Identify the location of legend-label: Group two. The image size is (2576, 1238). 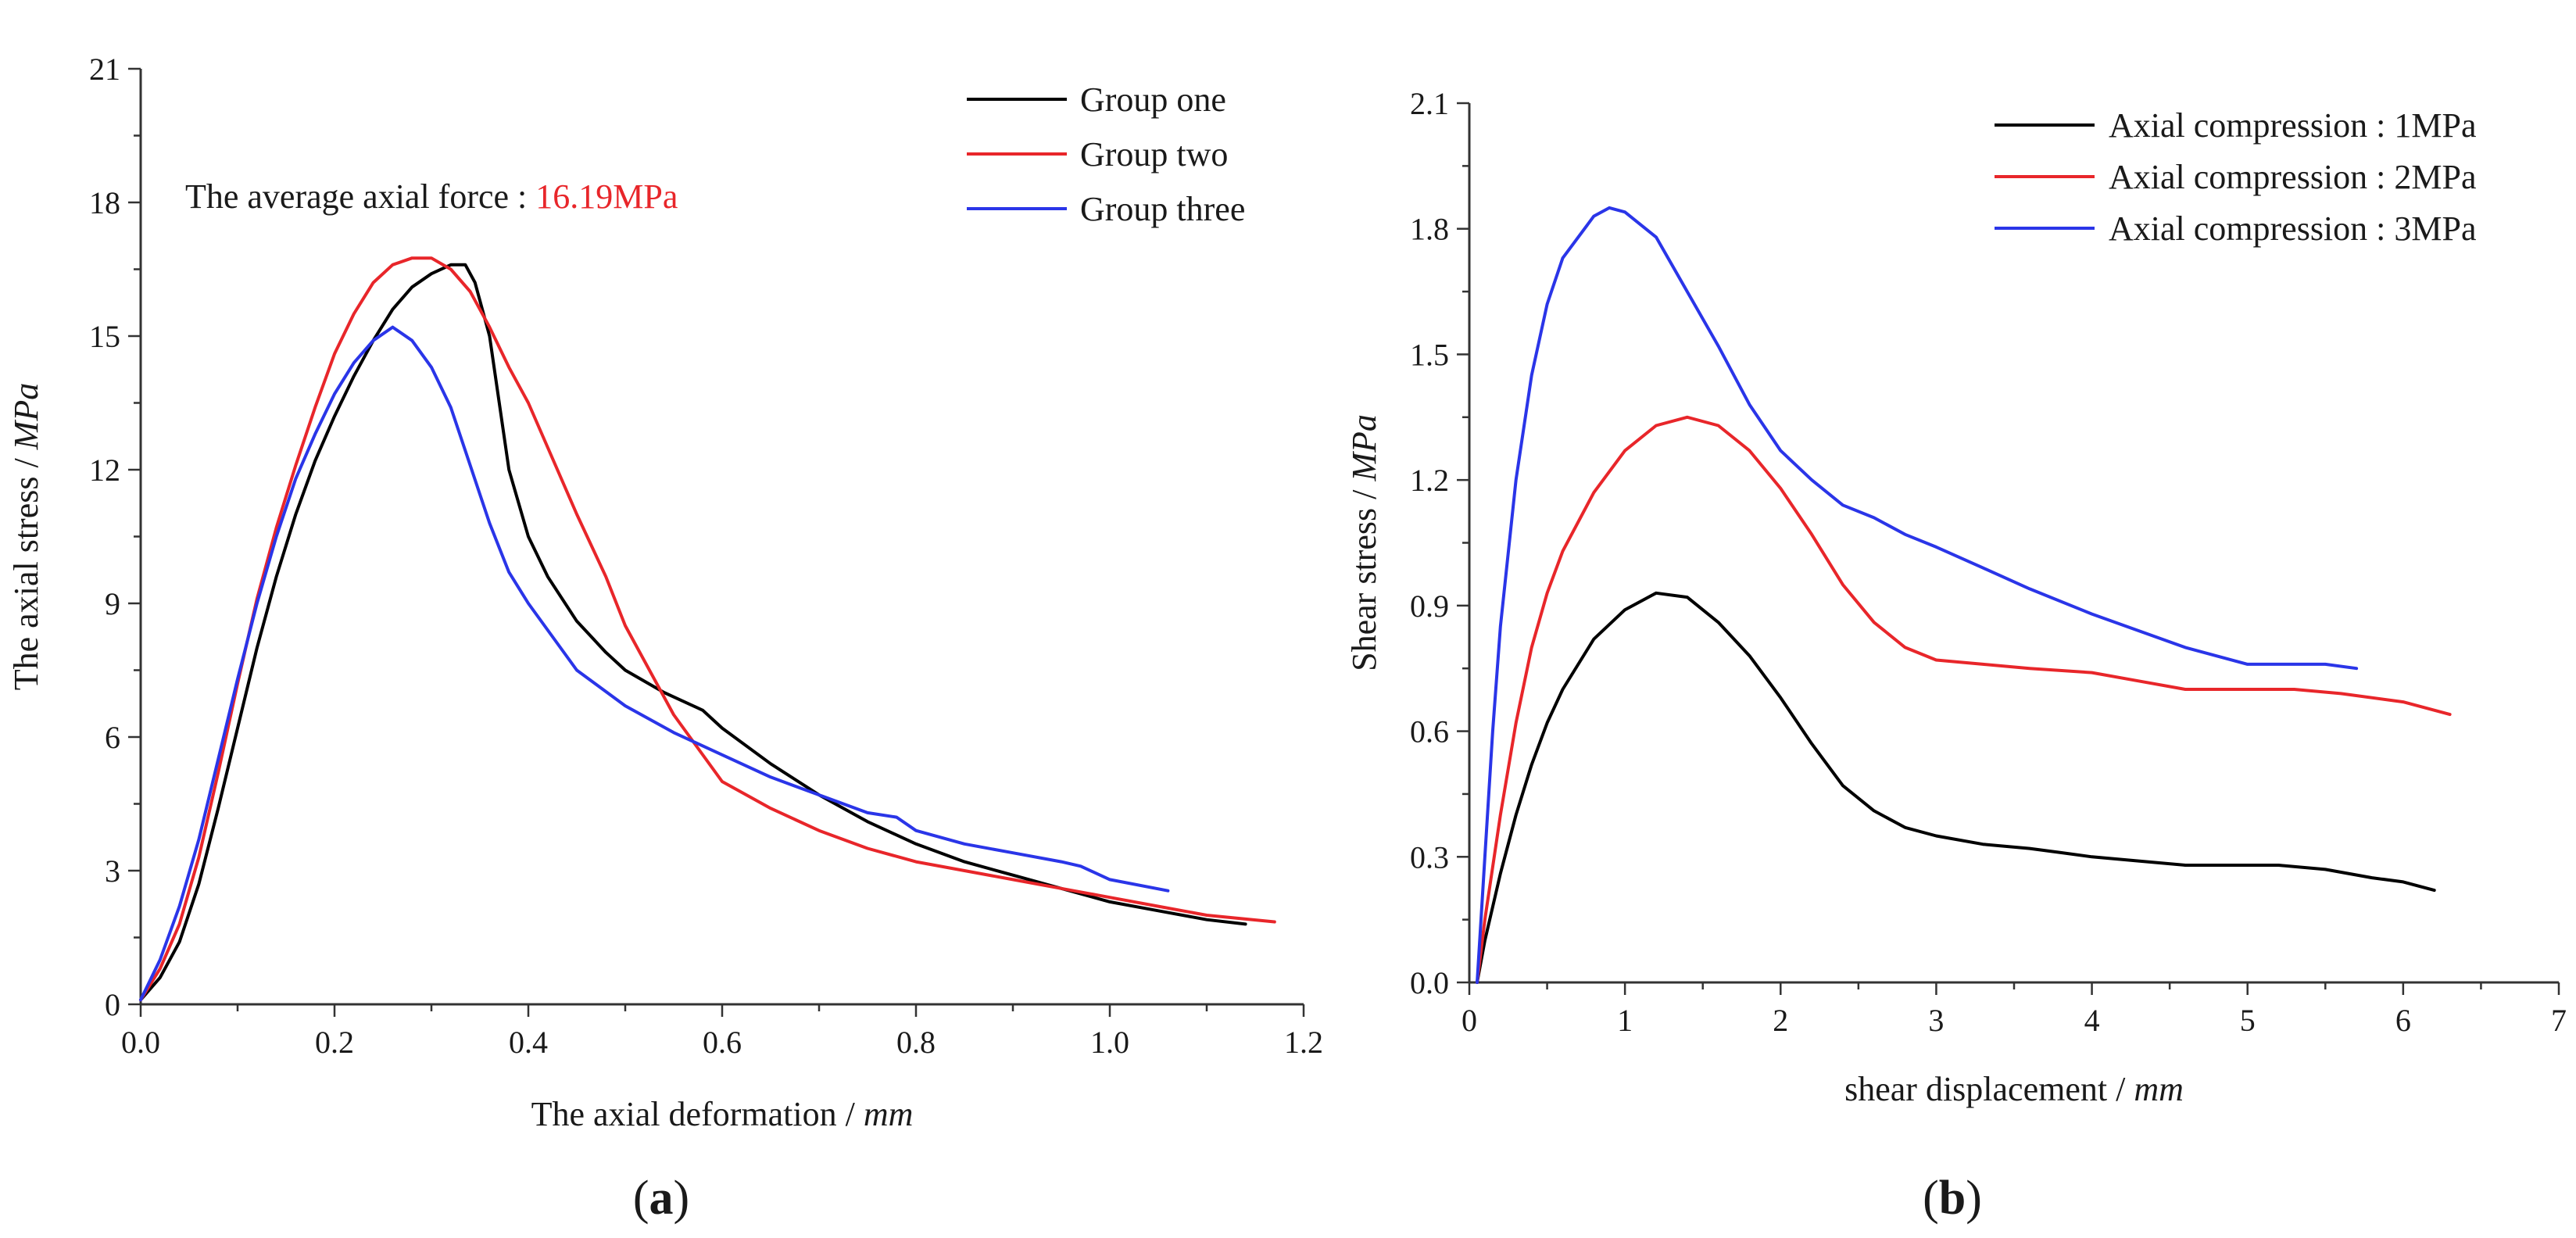
(1154, 154).